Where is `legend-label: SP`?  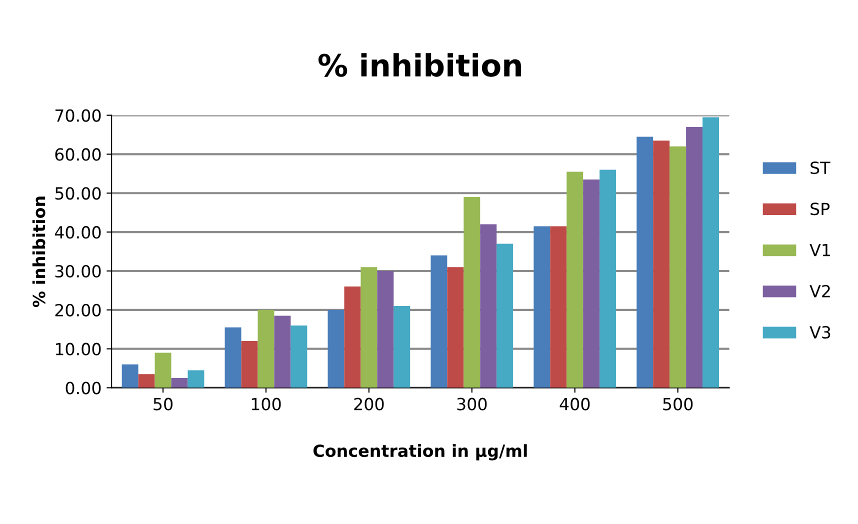
legend-label: SP is located at coordinates (820, 209).